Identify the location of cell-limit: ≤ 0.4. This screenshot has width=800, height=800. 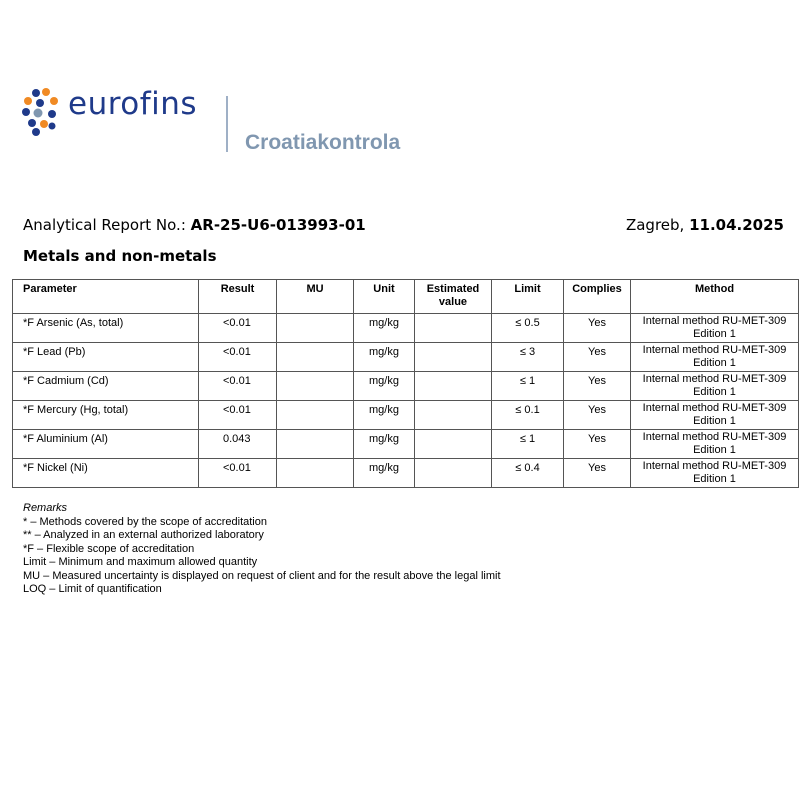
(527, 473).